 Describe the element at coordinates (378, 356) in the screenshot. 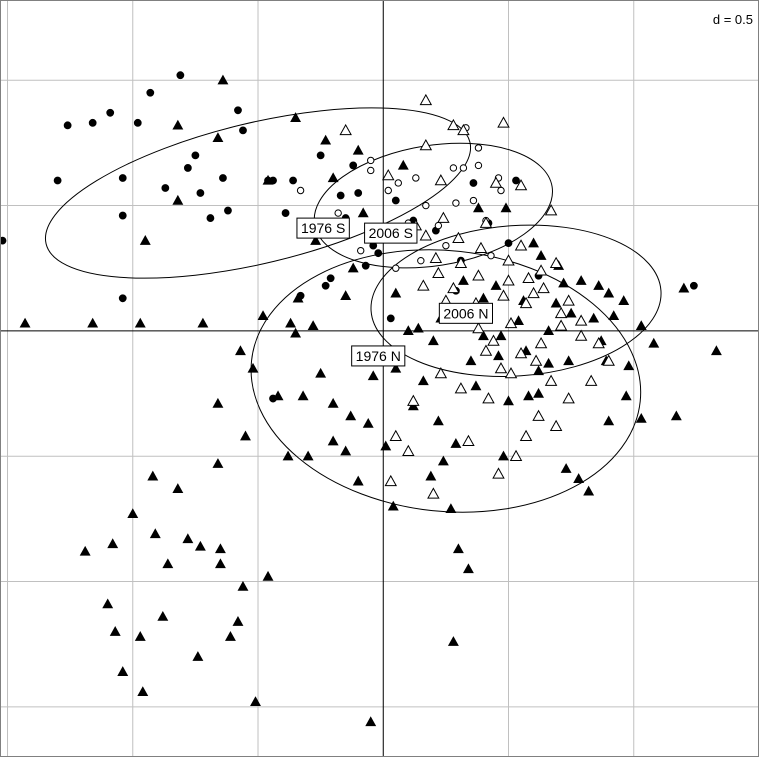

I see `label-text-1976-n: 1976 N` at that location.